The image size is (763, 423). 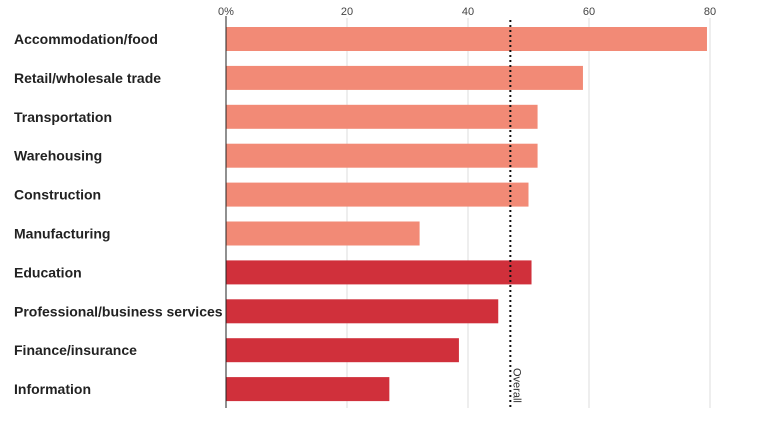 I want to click on bar-accommodation-food, so click(x=466, y=39).